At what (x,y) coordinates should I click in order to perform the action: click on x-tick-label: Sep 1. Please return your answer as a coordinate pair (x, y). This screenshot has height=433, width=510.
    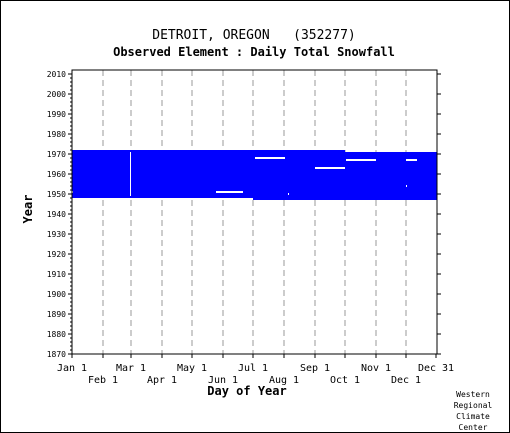
    Looking at the image, I should click on (315, 368).